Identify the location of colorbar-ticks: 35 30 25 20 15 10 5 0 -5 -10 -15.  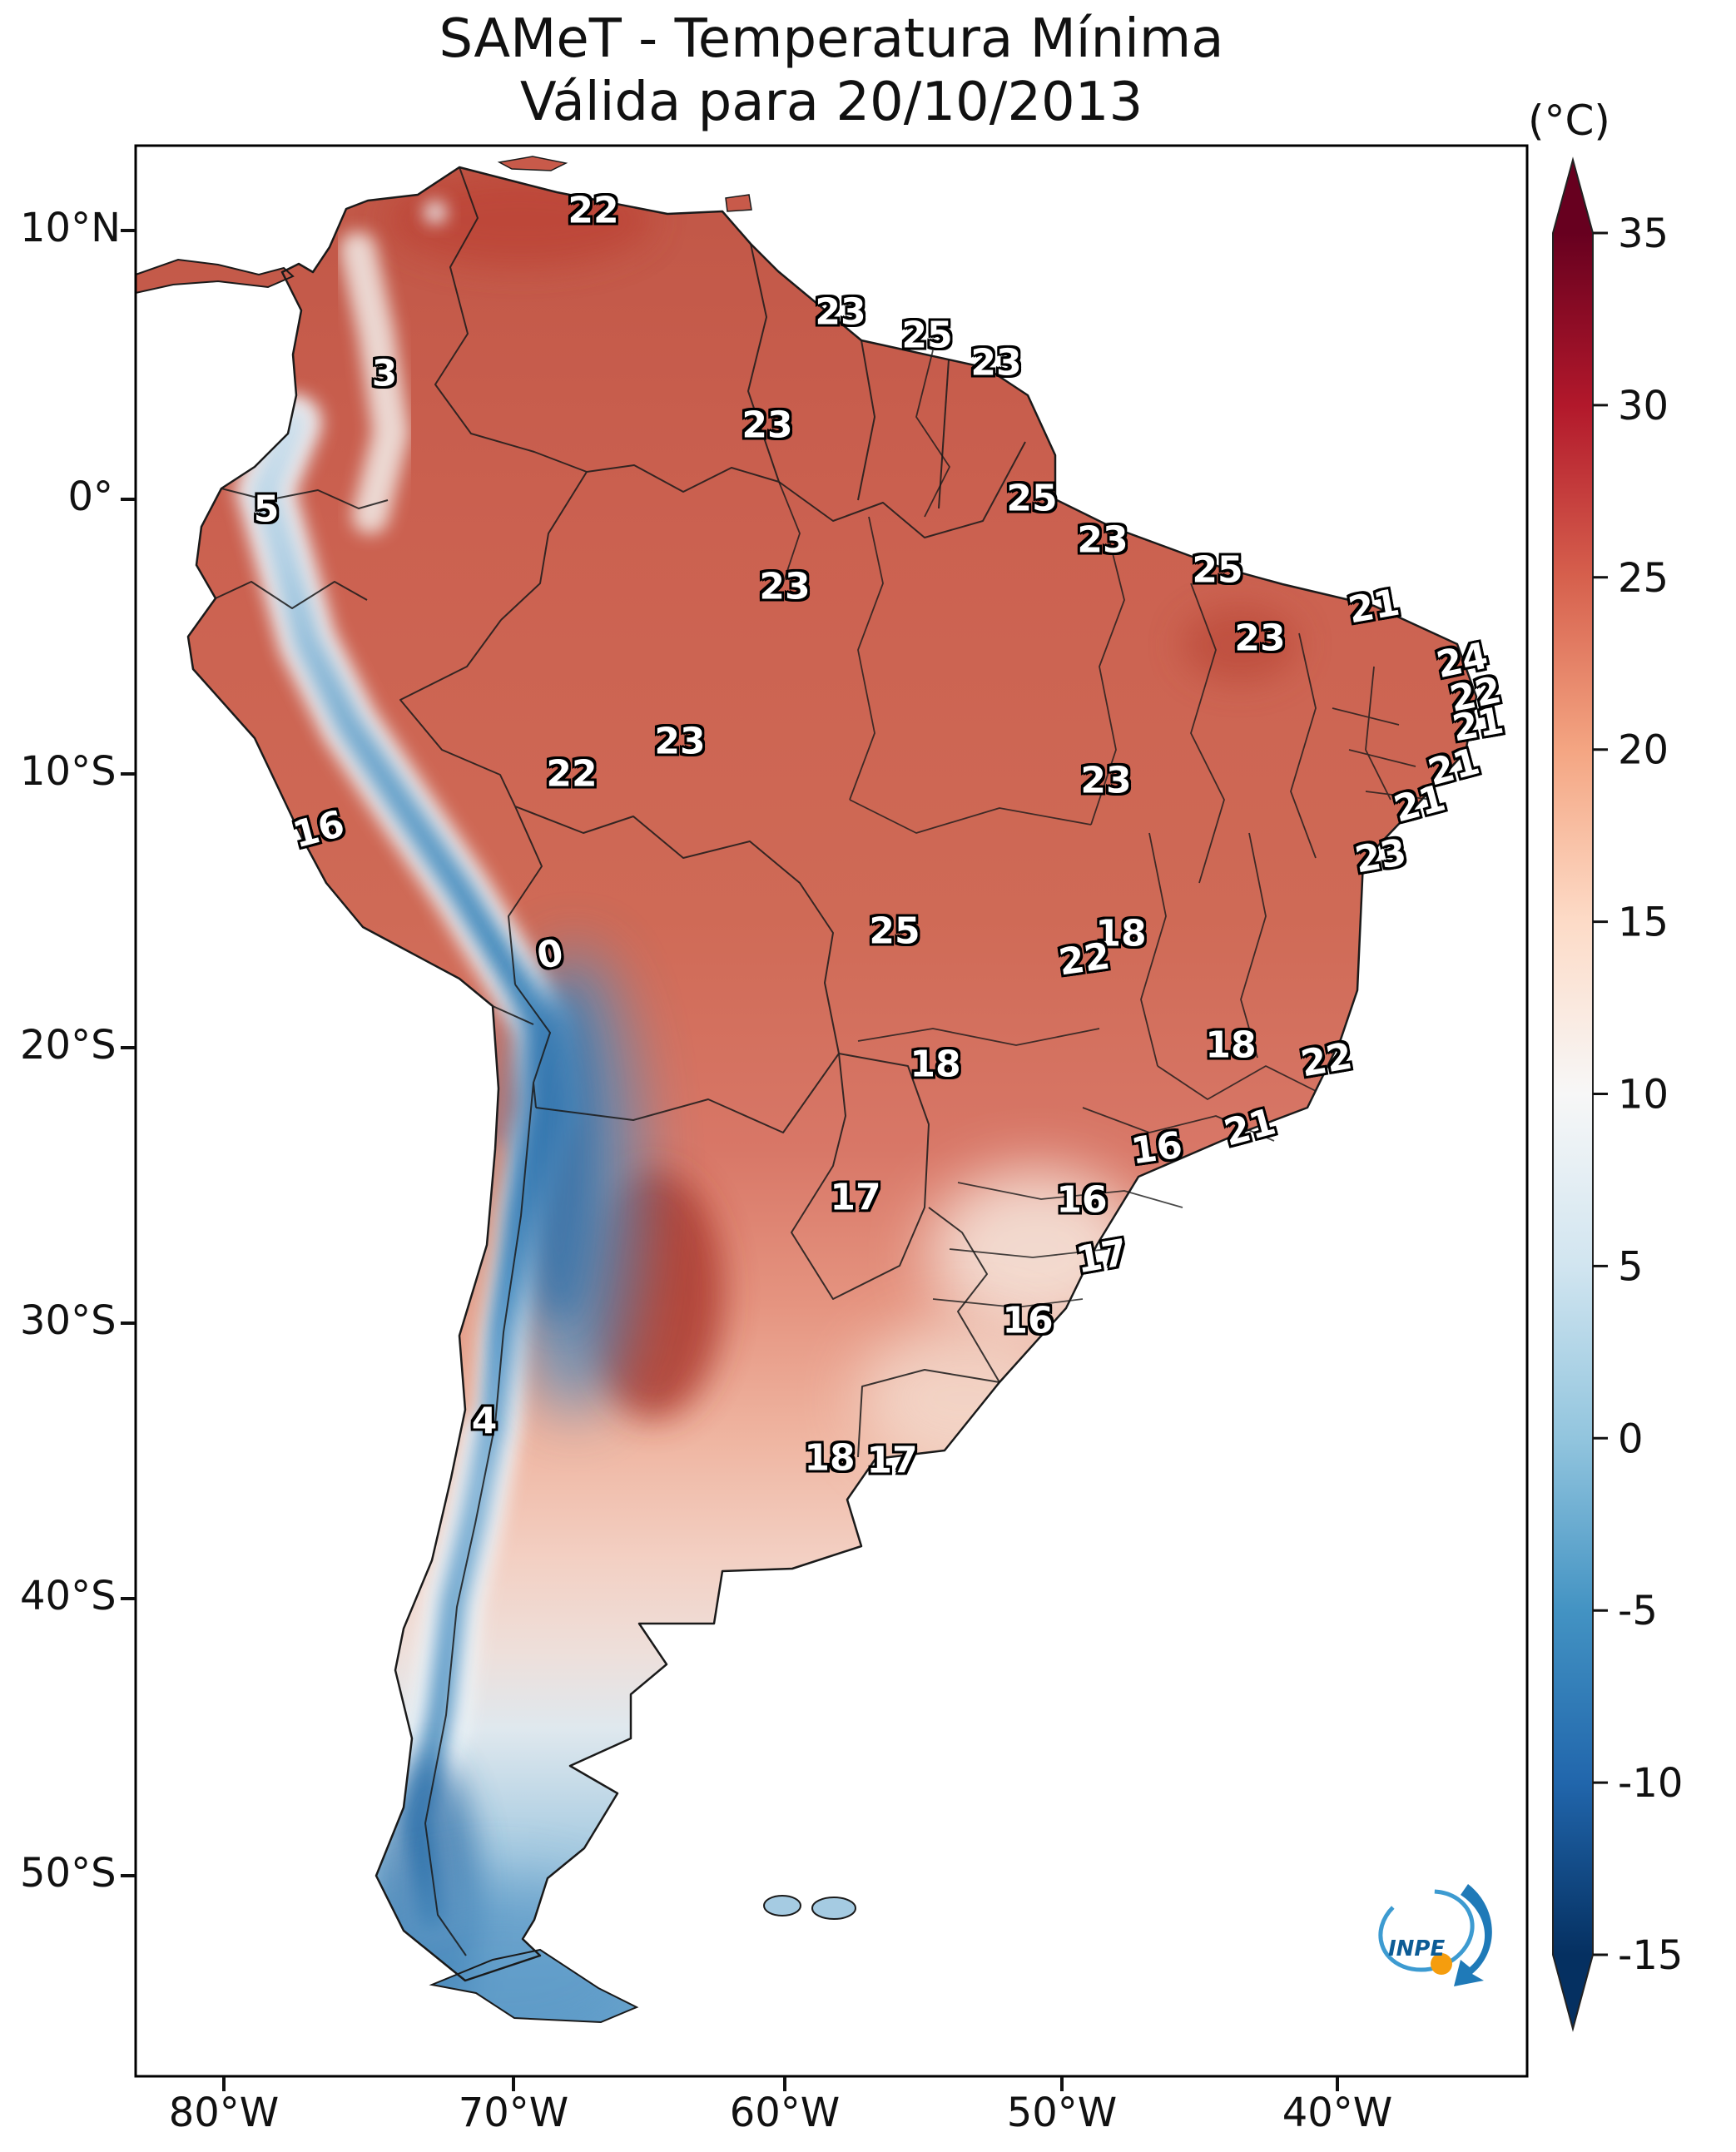
(1638, 1095).